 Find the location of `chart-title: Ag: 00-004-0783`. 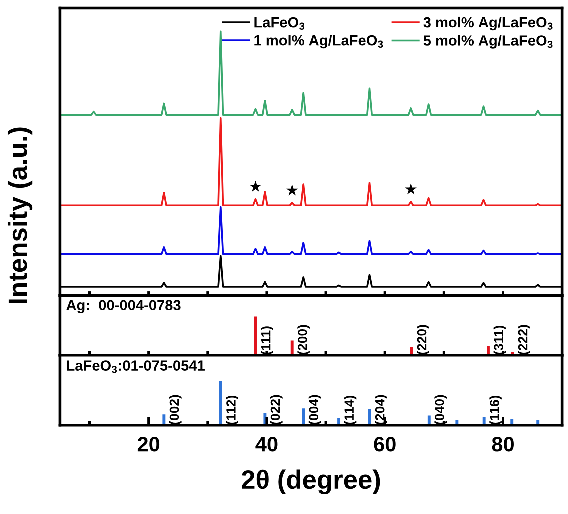

chart-title: Ag: 00-004-0783 is located at coordinates (123, 307).